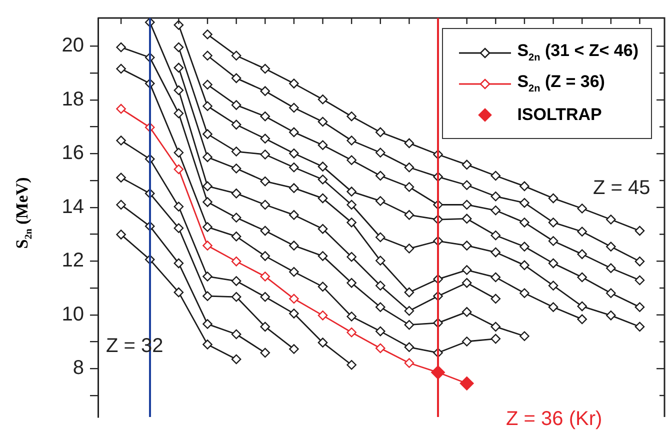  What do you see at coordinates (73, 99) in the screenshot?
I see `y-tick-label: 18` at bounding box center [73, 99].